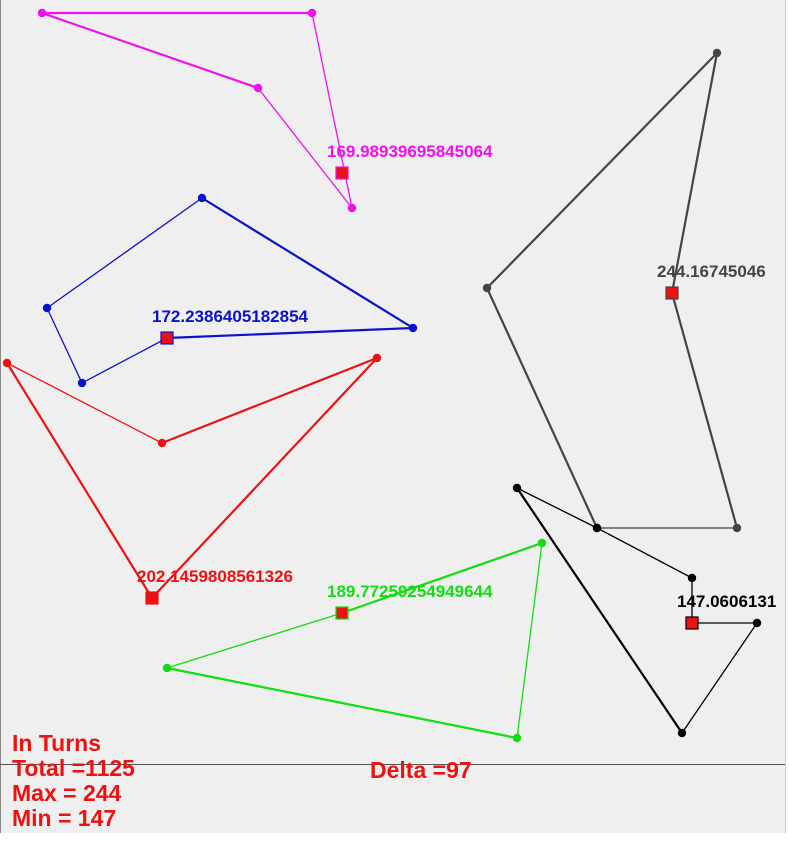 The image size is (789, 845). Describe the element at coordinates (215, 576) in the screenshot. I see `polygon-area-label: 202.1459808561326` at that location.